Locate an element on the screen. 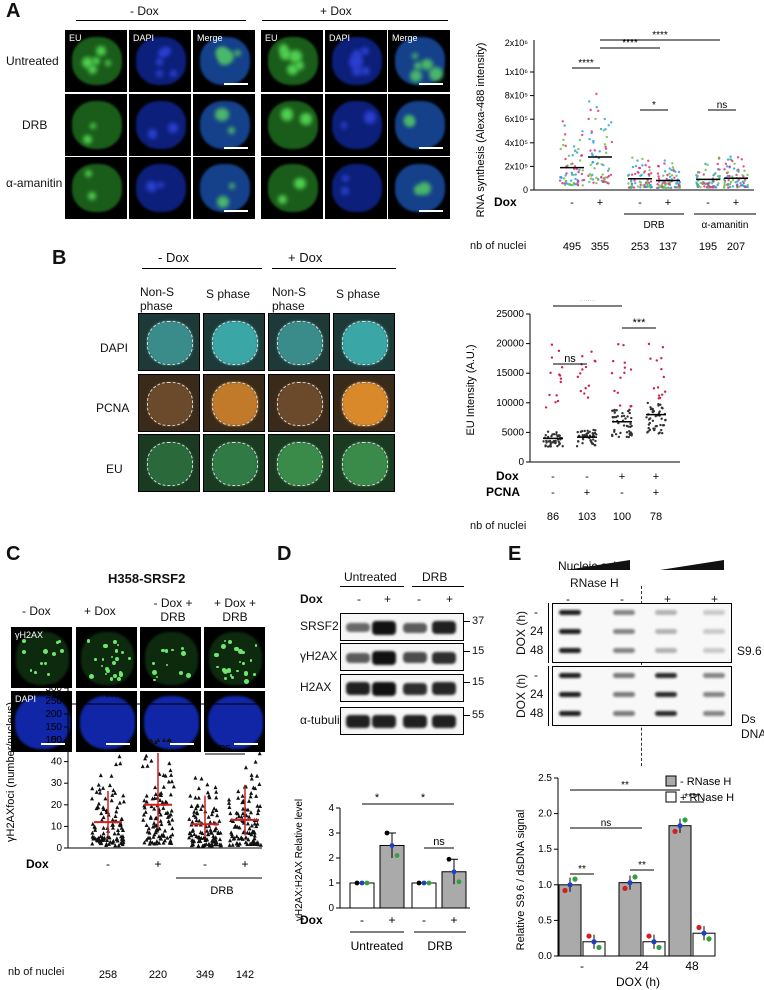  micrograph-a: EU is located at coordinates (292, 61).